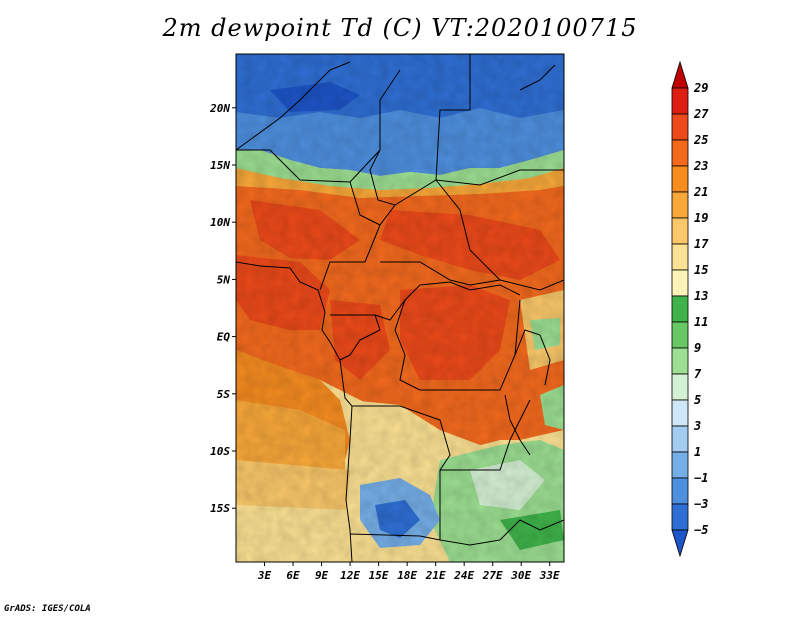 The image size is (800, 618). Describe the element at coordinates (463, 575) in the screenshot. I see `lon-tick-label: 24E` at that location.